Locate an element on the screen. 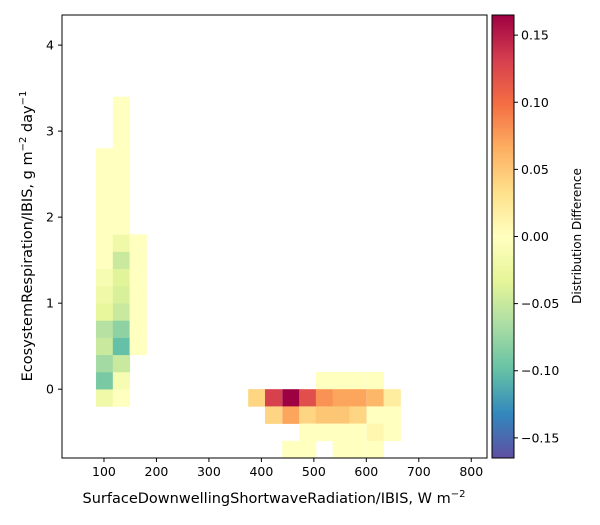 This screenshot has width=600, height=525. x-tick-label: 100 is located at coordinates (104, 471).